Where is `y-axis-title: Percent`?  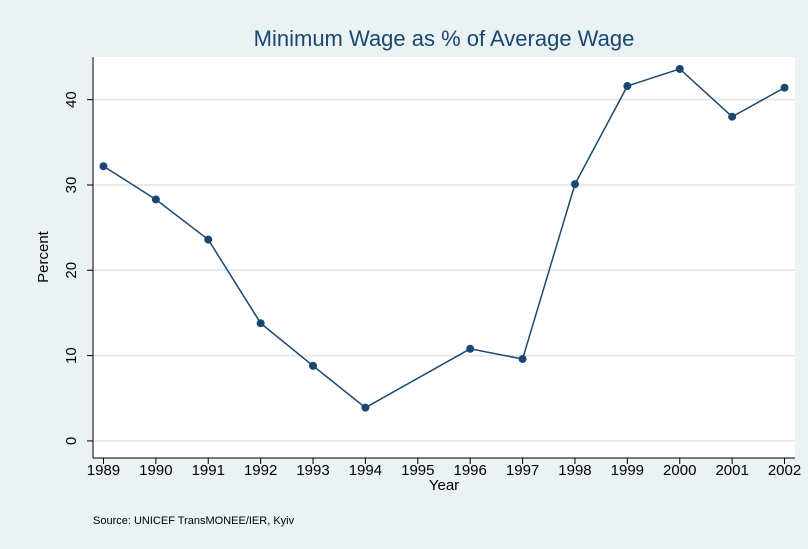
y-axis-title: Percent is located at coordinates (43, 256).